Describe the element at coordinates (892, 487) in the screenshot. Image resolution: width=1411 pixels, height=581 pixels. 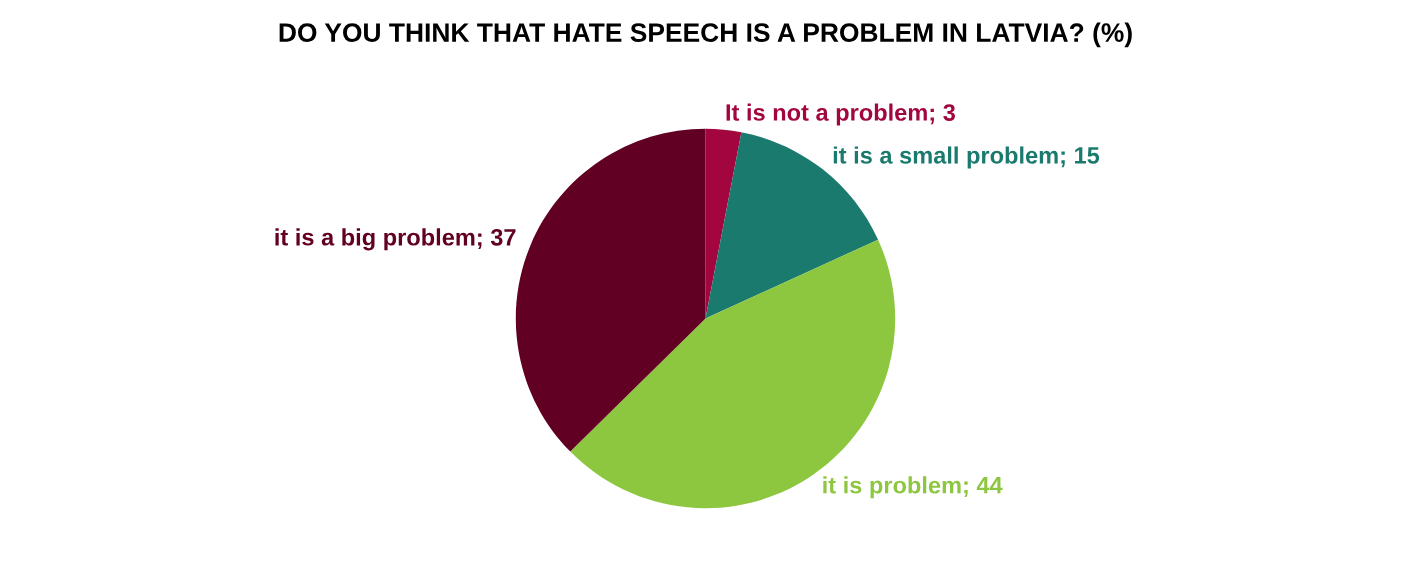
I see `slice-label: it is problem` at that location.